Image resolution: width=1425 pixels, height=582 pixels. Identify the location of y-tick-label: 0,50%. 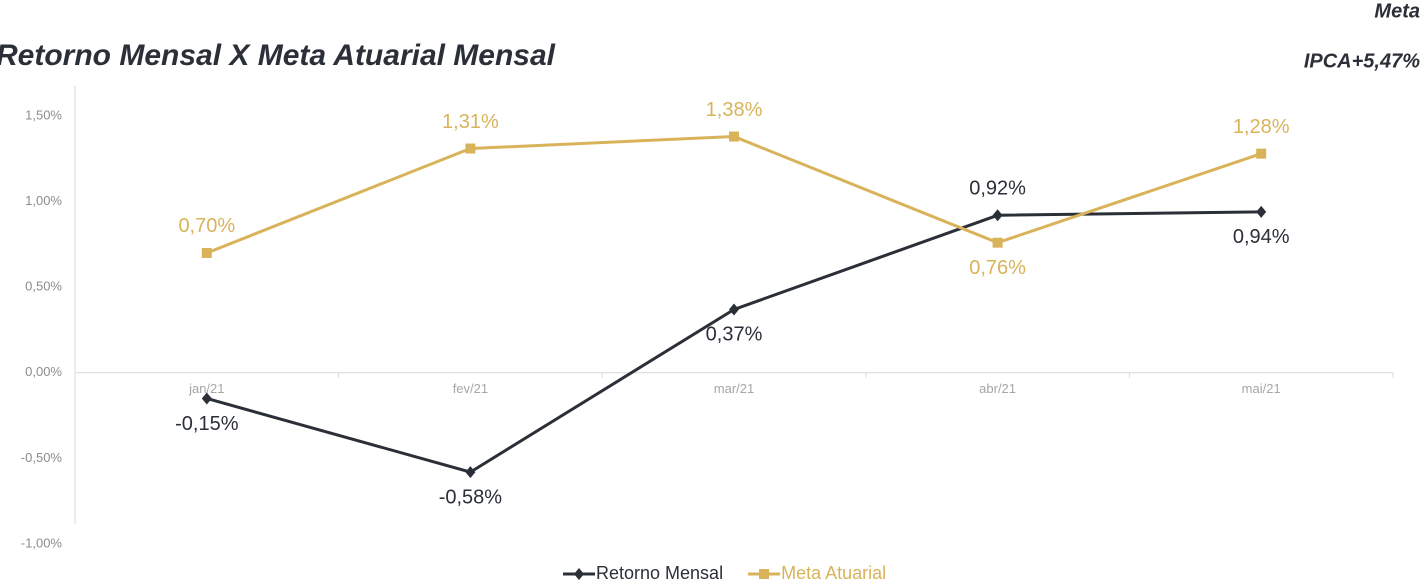
(43, 286).